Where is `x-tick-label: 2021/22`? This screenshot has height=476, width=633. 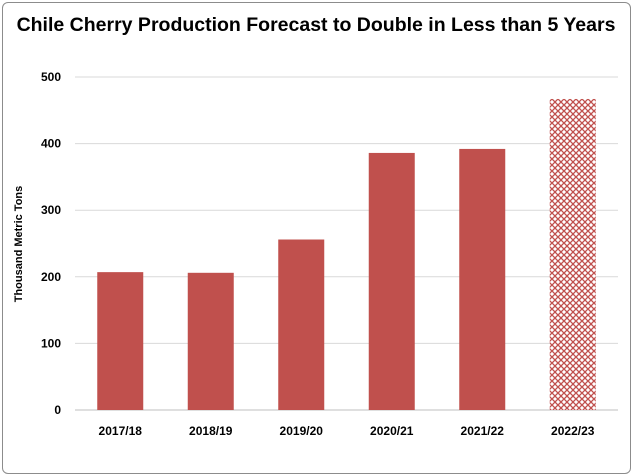 x-tick-label: 2021/22 is located at coordinates (483, 431).